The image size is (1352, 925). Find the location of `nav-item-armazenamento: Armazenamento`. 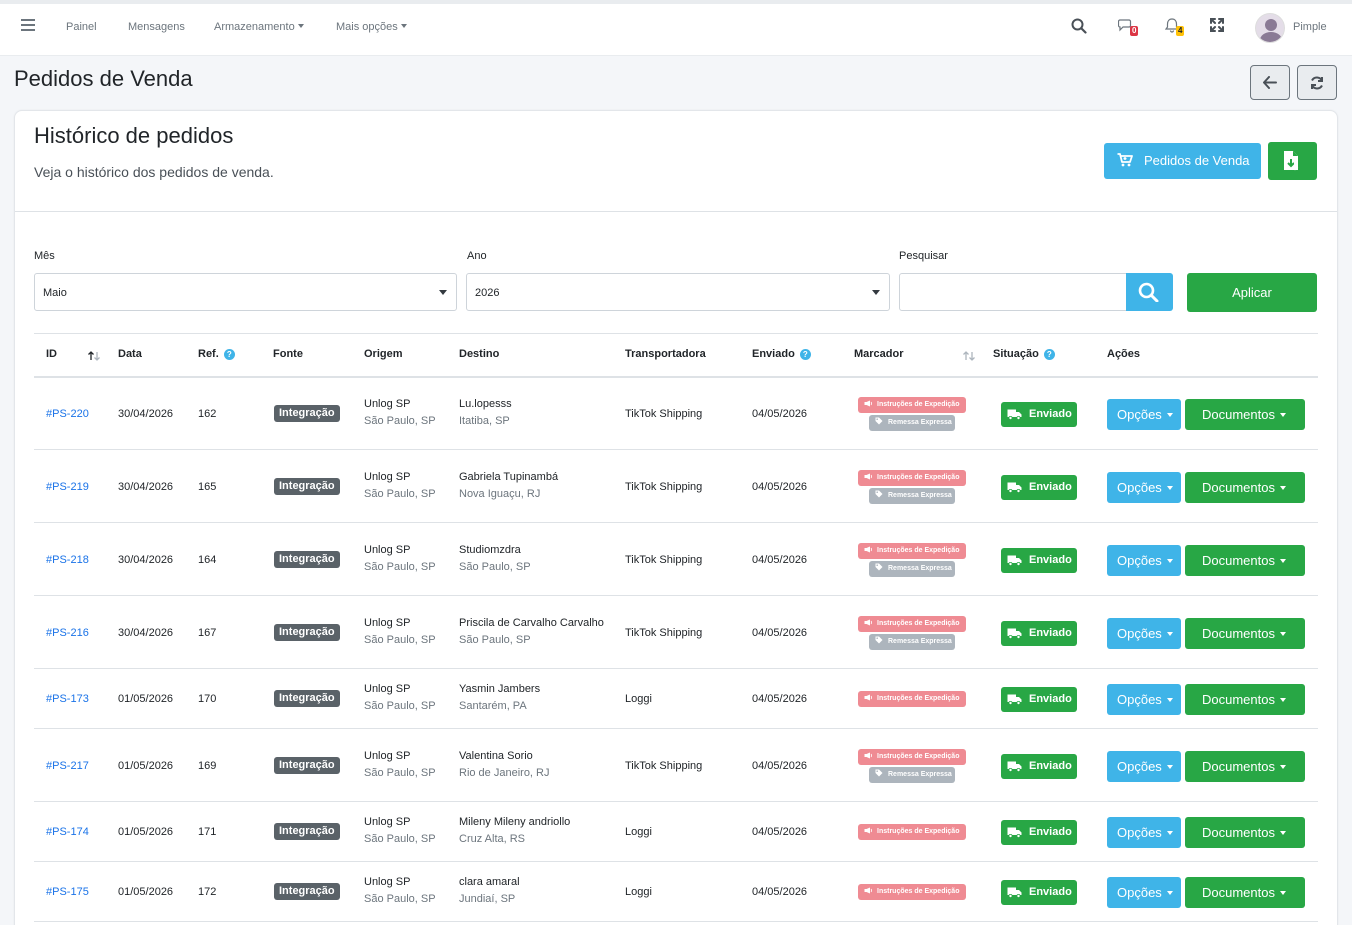

nav-item-armazenamento: Armazenamento is located at coordinates (259, 27).